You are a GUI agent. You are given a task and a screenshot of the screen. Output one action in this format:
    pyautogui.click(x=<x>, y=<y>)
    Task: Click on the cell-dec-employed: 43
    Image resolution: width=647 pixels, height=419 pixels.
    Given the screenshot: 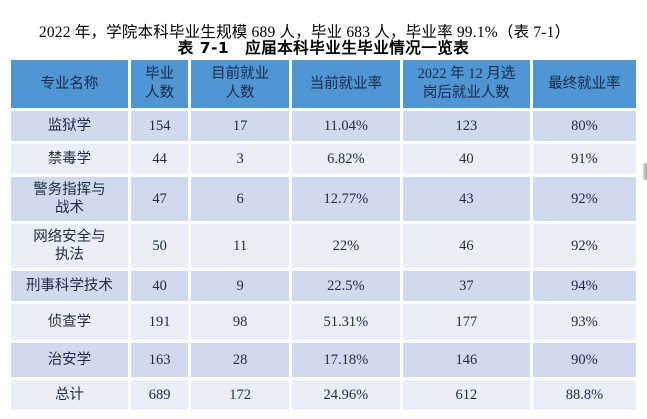 What is the action you would take?
    pyautogui.click(x=466, y=199)
    